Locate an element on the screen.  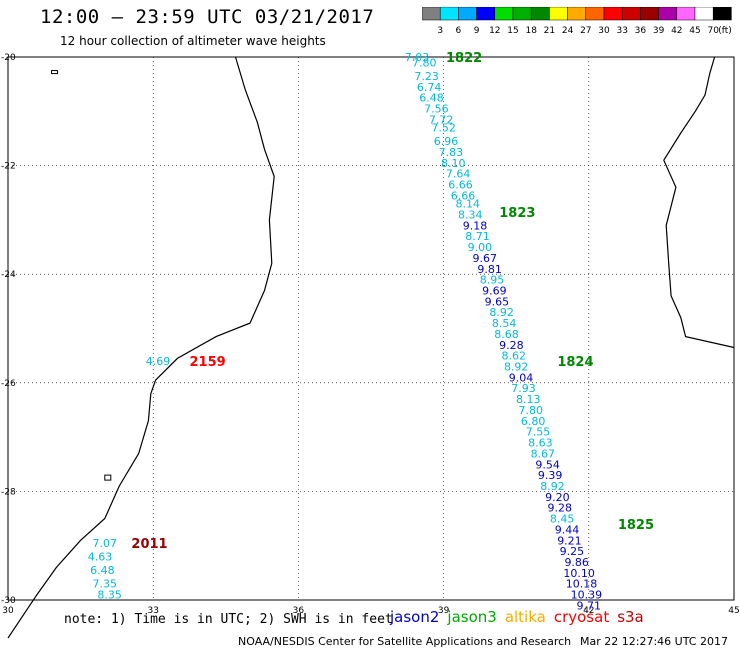
wave-height-value: 9.44 is located at coordinates (567, 529).